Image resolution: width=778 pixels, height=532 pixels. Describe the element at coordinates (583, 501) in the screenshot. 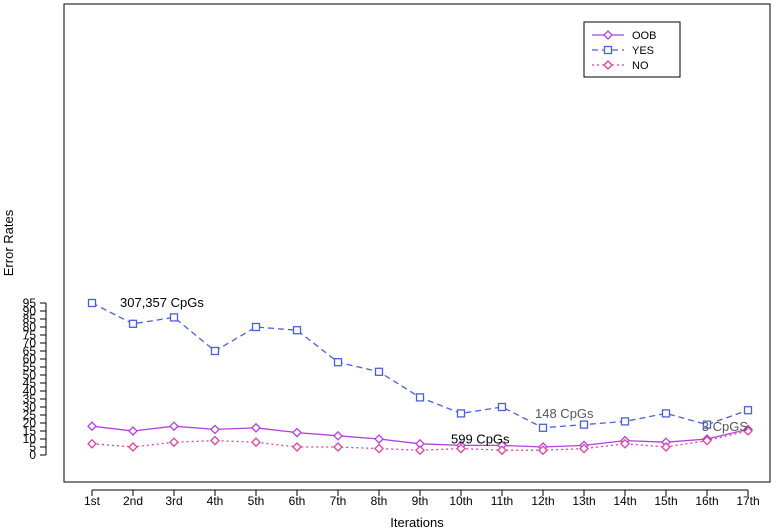

I see `x-tick-label: 13th` at that location.